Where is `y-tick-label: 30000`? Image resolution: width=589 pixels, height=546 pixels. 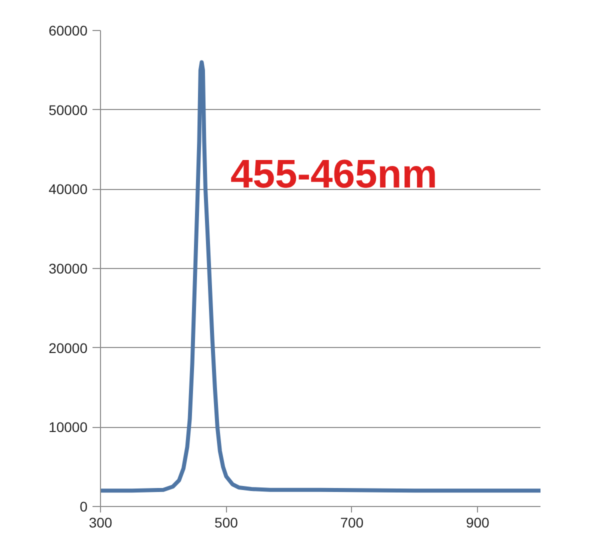 y-tick-label: 30000 is located at coordinates (68, 268).